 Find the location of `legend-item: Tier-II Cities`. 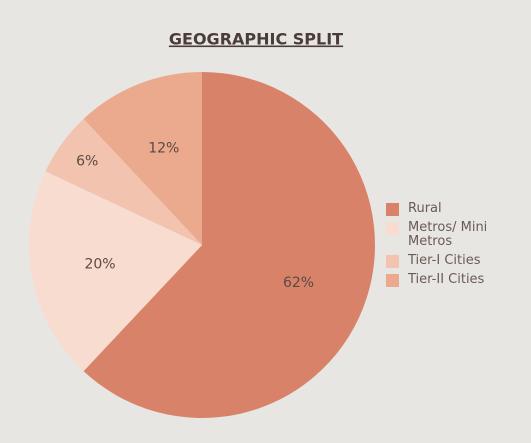

legend-item: Tier-II Cities is located at coordinates (456, 280).